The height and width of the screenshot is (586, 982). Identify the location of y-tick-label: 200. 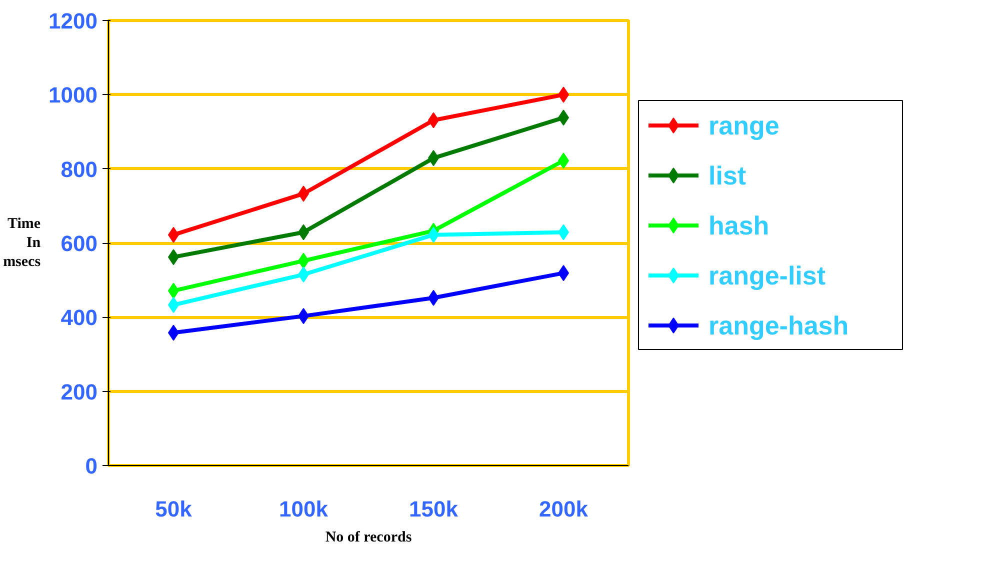
(79, 391).